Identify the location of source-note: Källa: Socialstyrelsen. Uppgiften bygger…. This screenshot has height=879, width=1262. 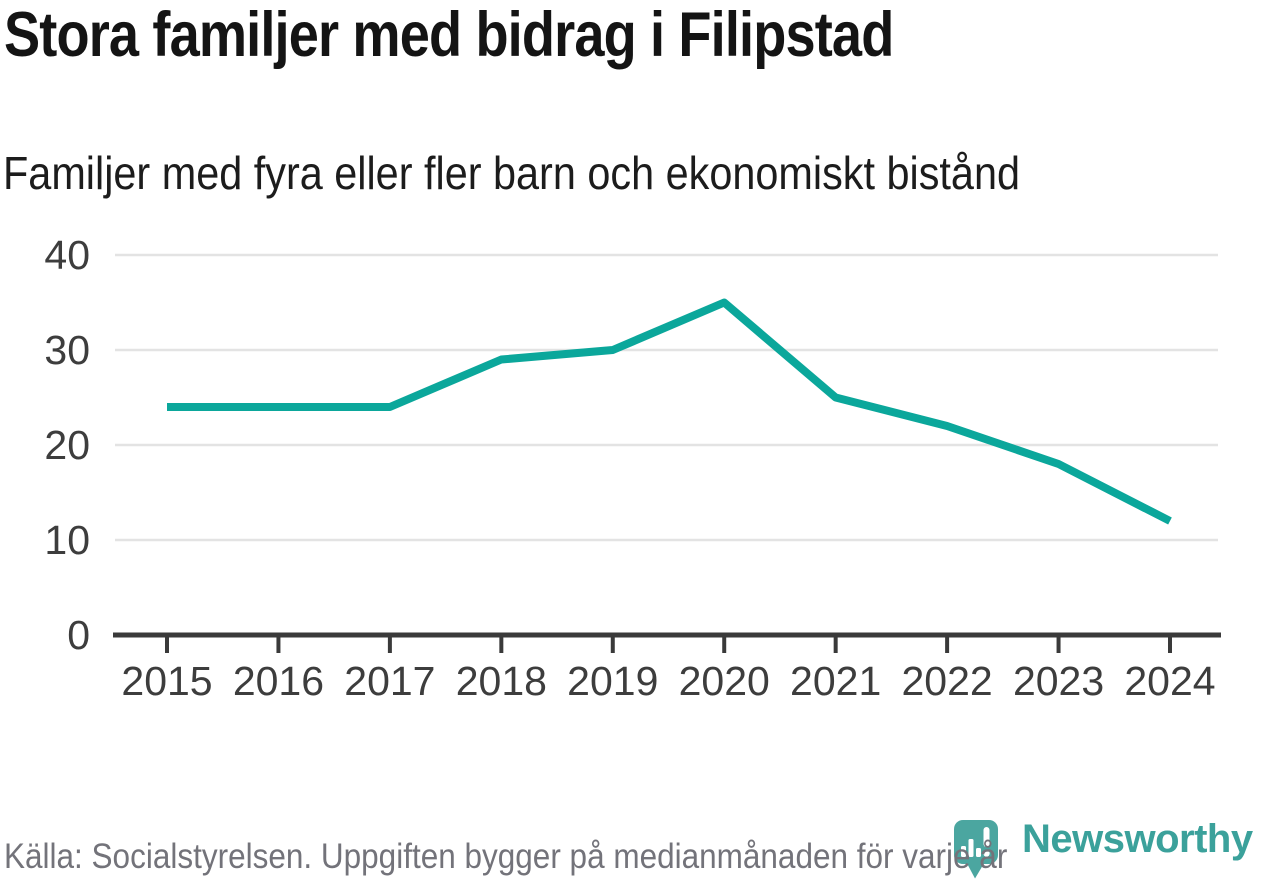
(506, 856).